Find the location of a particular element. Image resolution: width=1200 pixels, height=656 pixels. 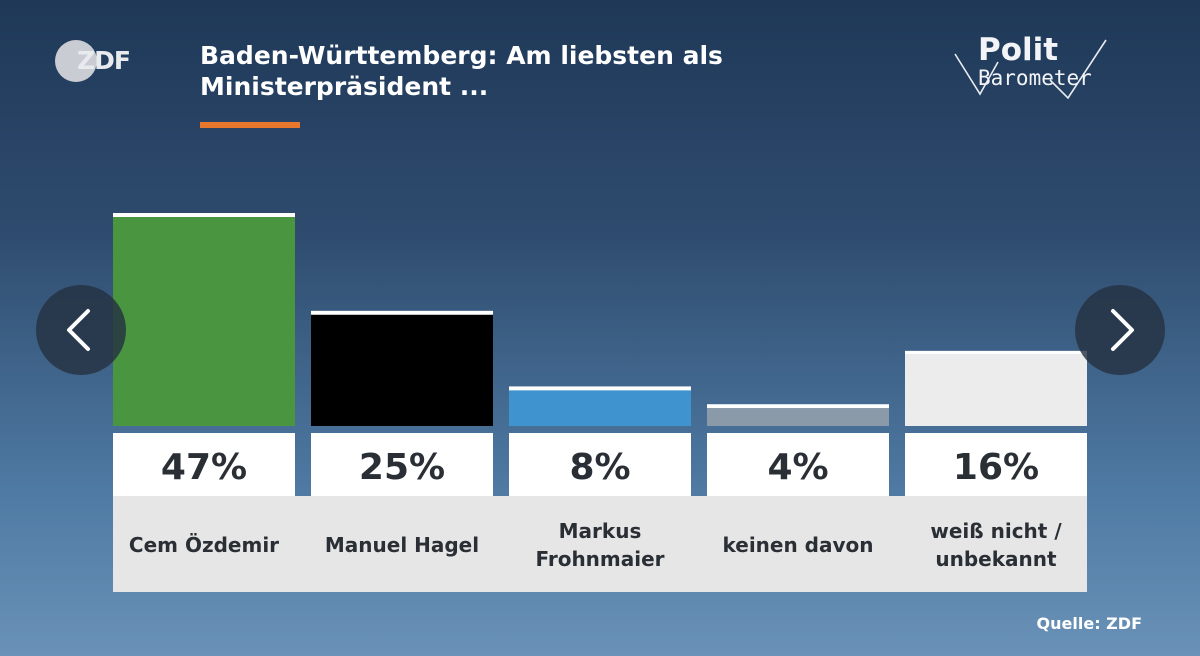

politbarometer-logo: Polit Barometer is located at coordinates (1032, 67).